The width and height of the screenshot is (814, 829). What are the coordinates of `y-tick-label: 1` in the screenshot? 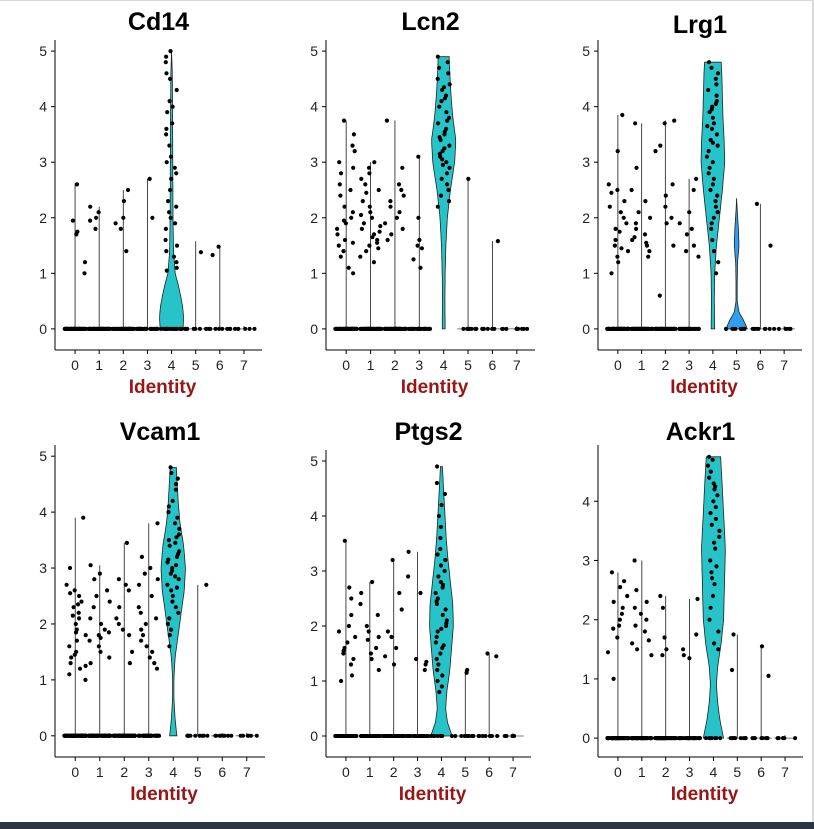 It's located at (586, 679).